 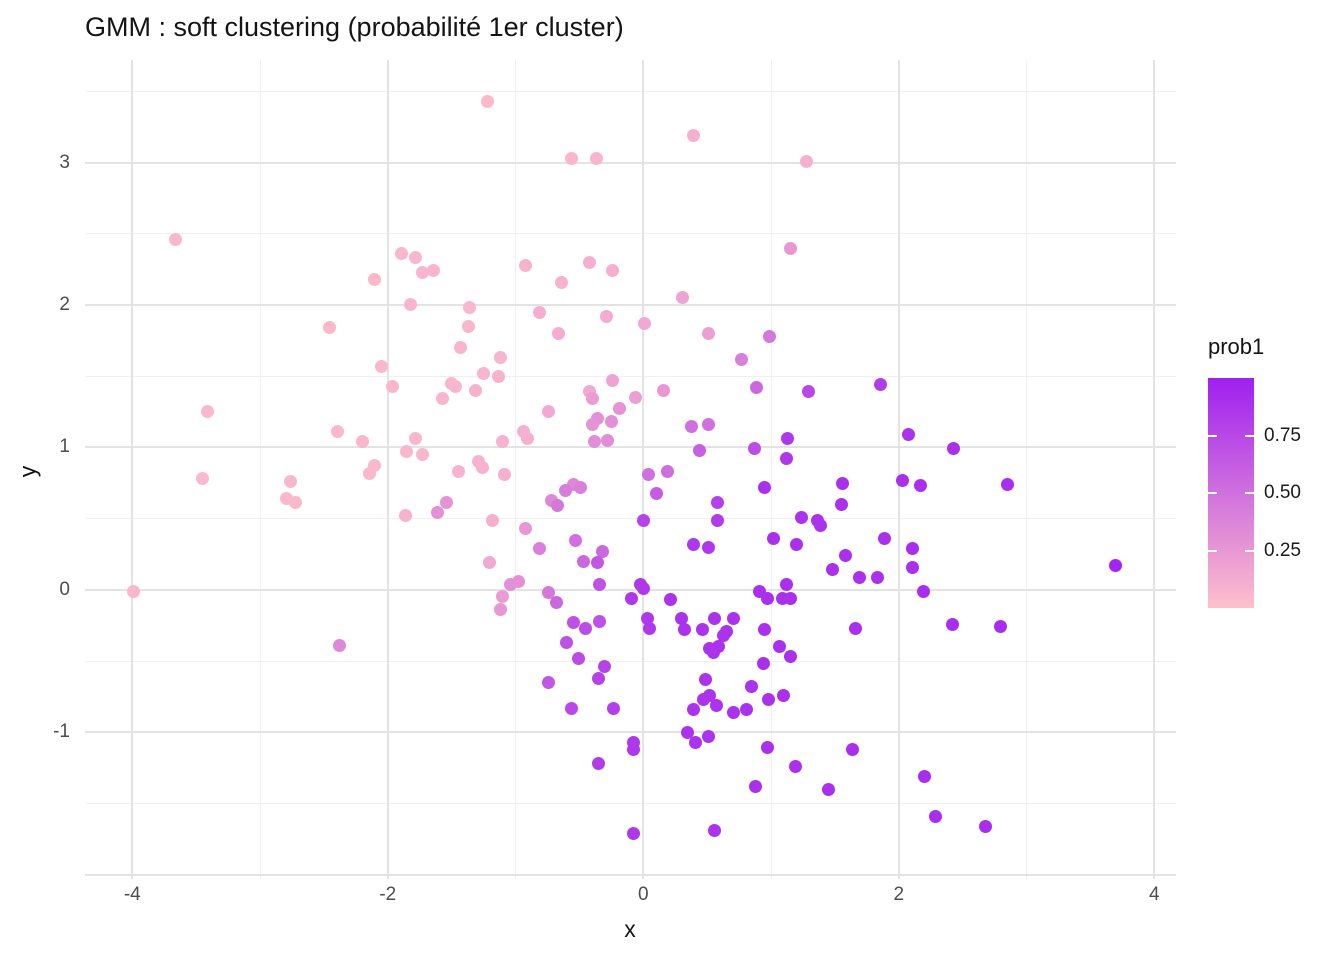 What do you see at coordinates (1273, 471) in the screenshot?
I see `legend: prob1 0.75 0.50 0.25` at bounding box center [1273, 471].